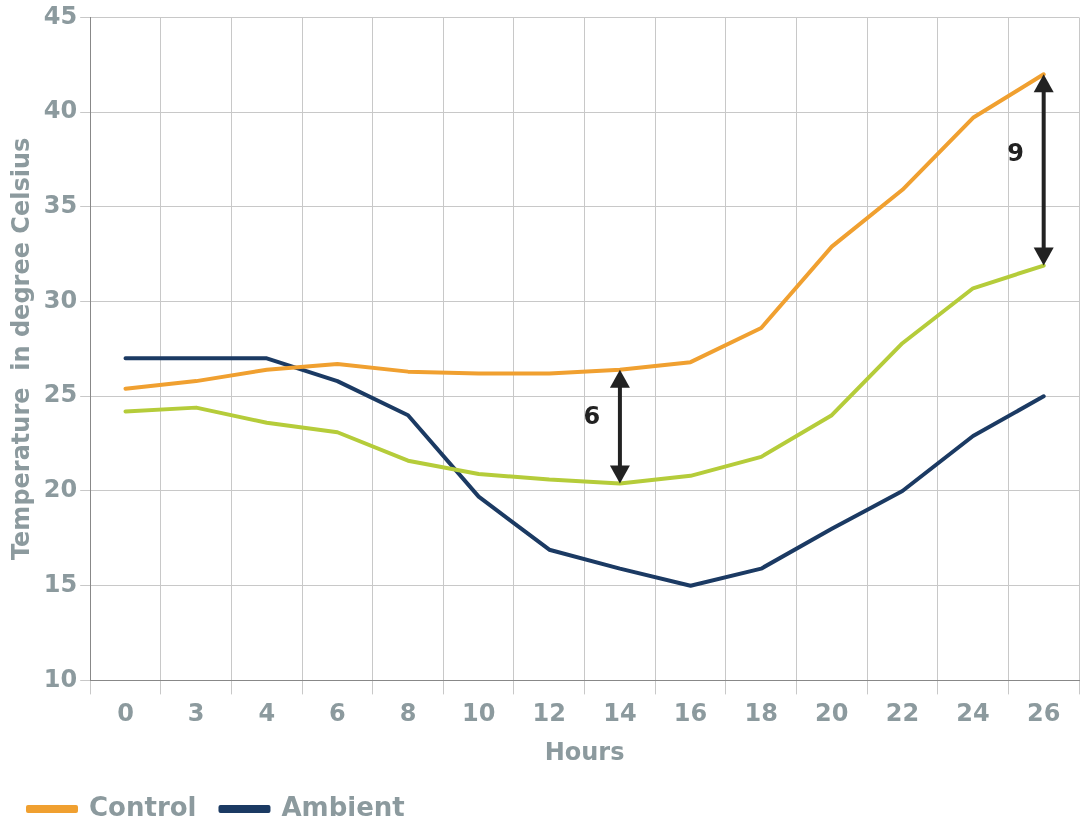 Image resolution: width=1091 pixels, height=832 pixels. Describe the element at coordinates (20, 349) in the screenshot. I see `y-axis-title: Temperature in degree Celsius` at that location.